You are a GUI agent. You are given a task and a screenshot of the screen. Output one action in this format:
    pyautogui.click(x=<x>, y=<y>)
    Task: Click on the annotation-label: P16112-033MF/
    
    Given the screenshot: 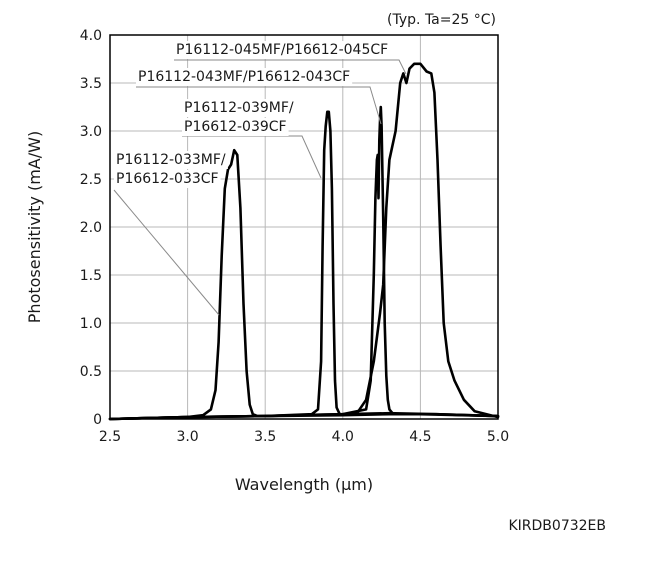 What is the action you would take?
    pyautogui.click(x=171, y=160)
    